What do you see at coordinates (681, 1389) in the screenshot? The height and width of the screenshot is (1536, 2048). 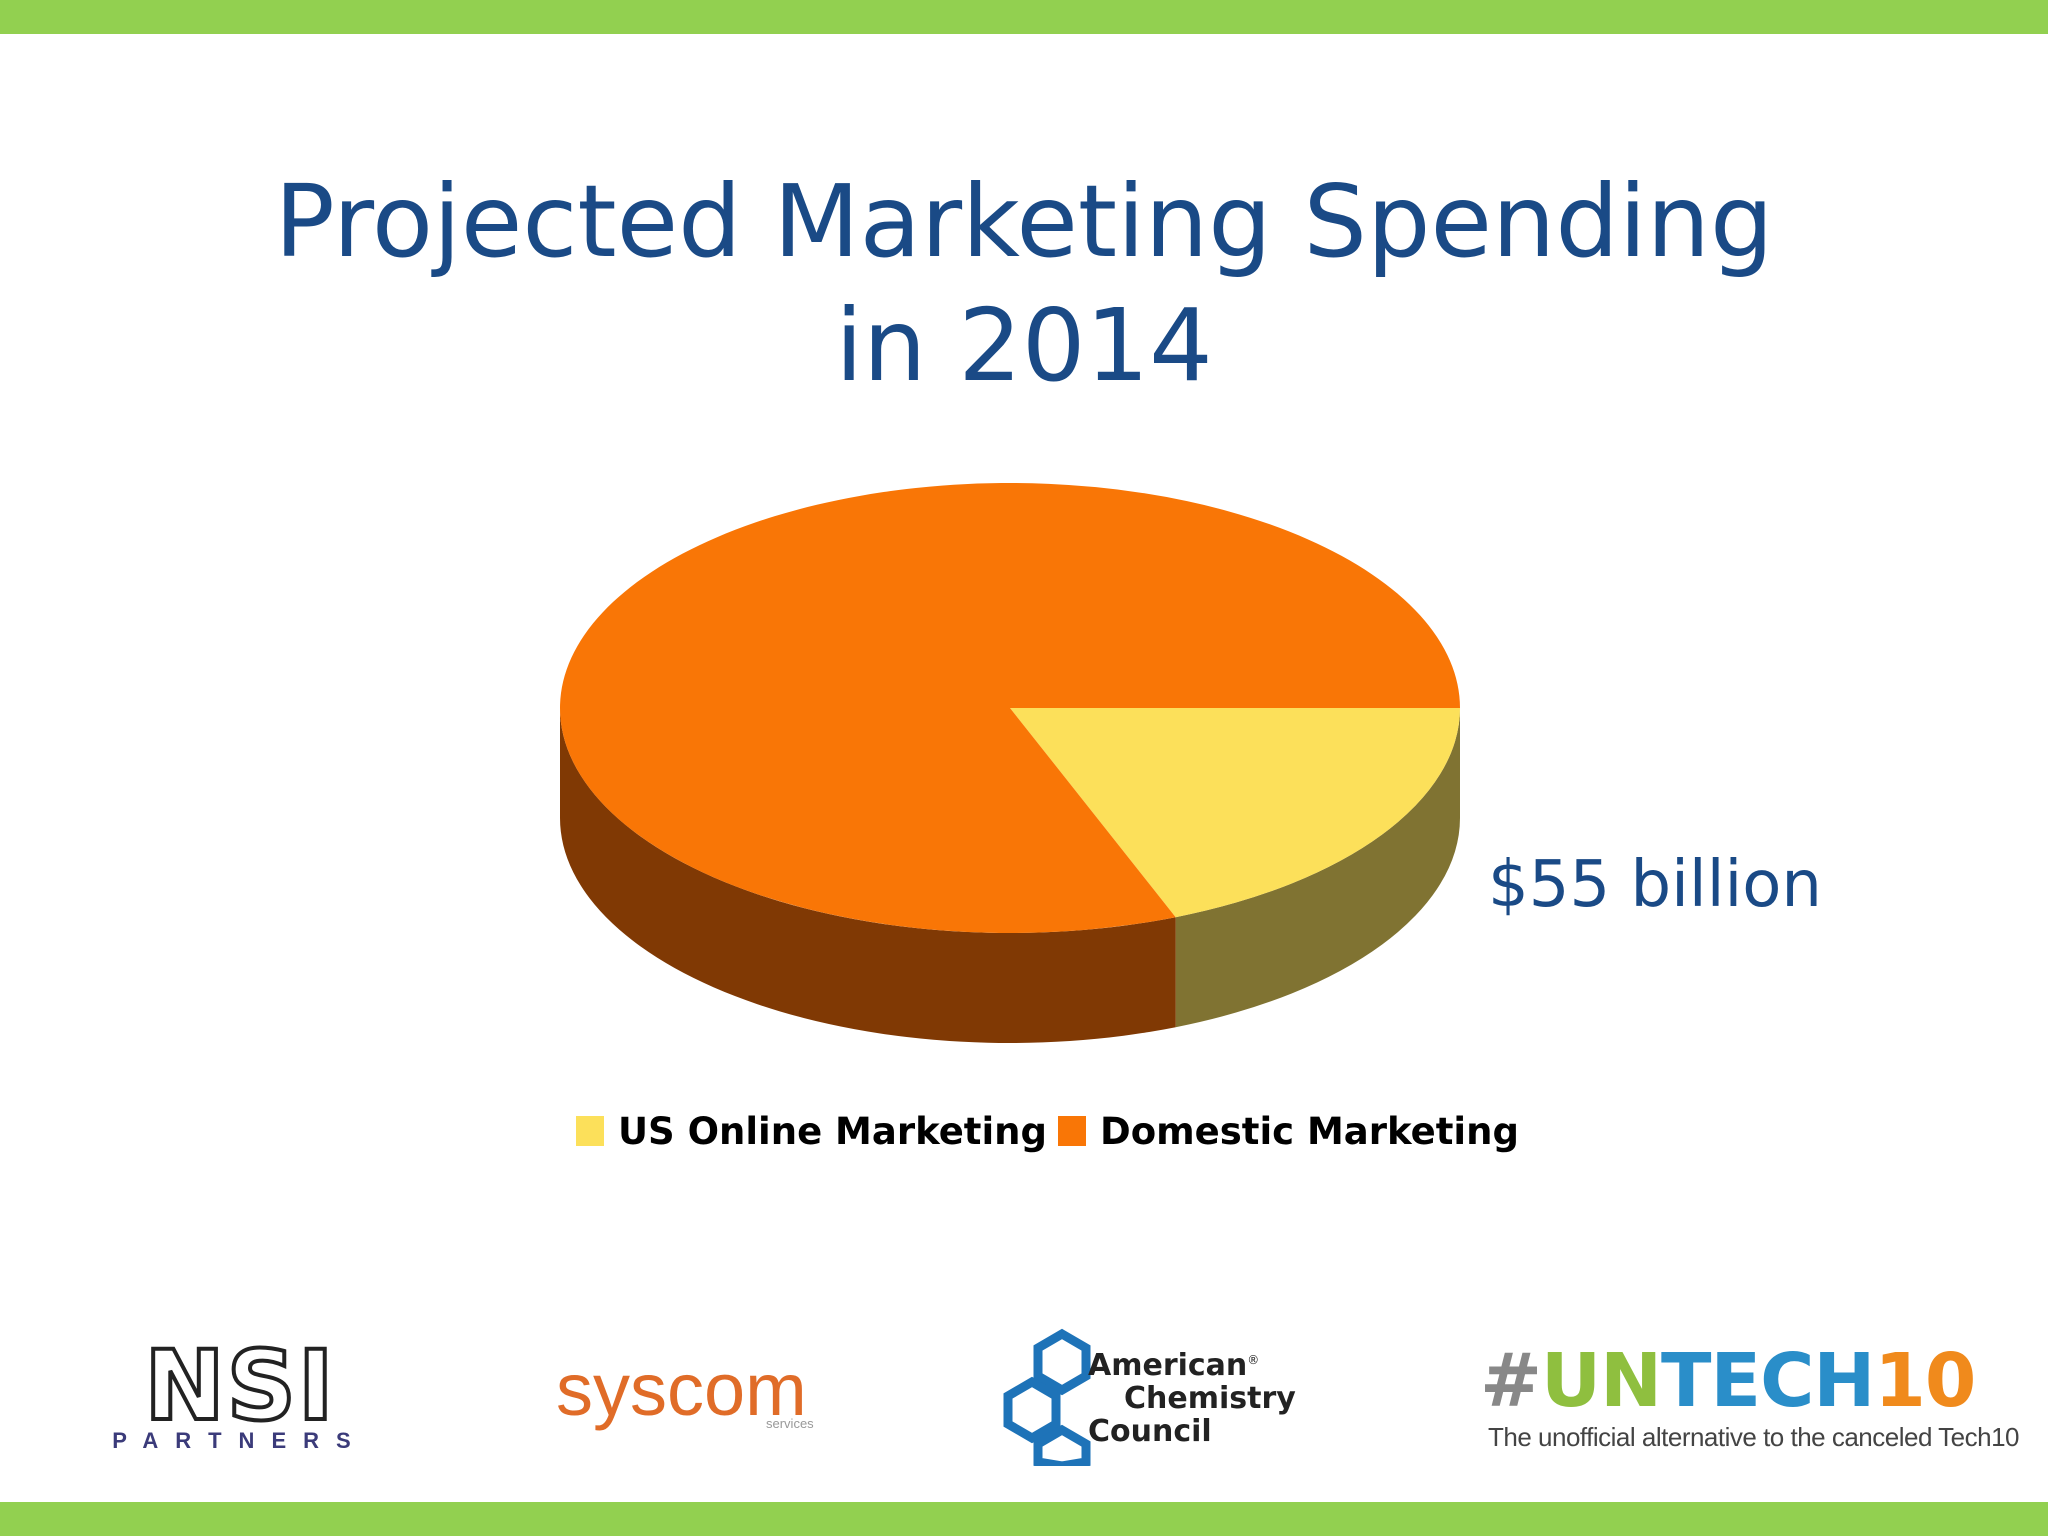 I see `syscom-logo-main: syscom` at bounding box center [681, 1389].